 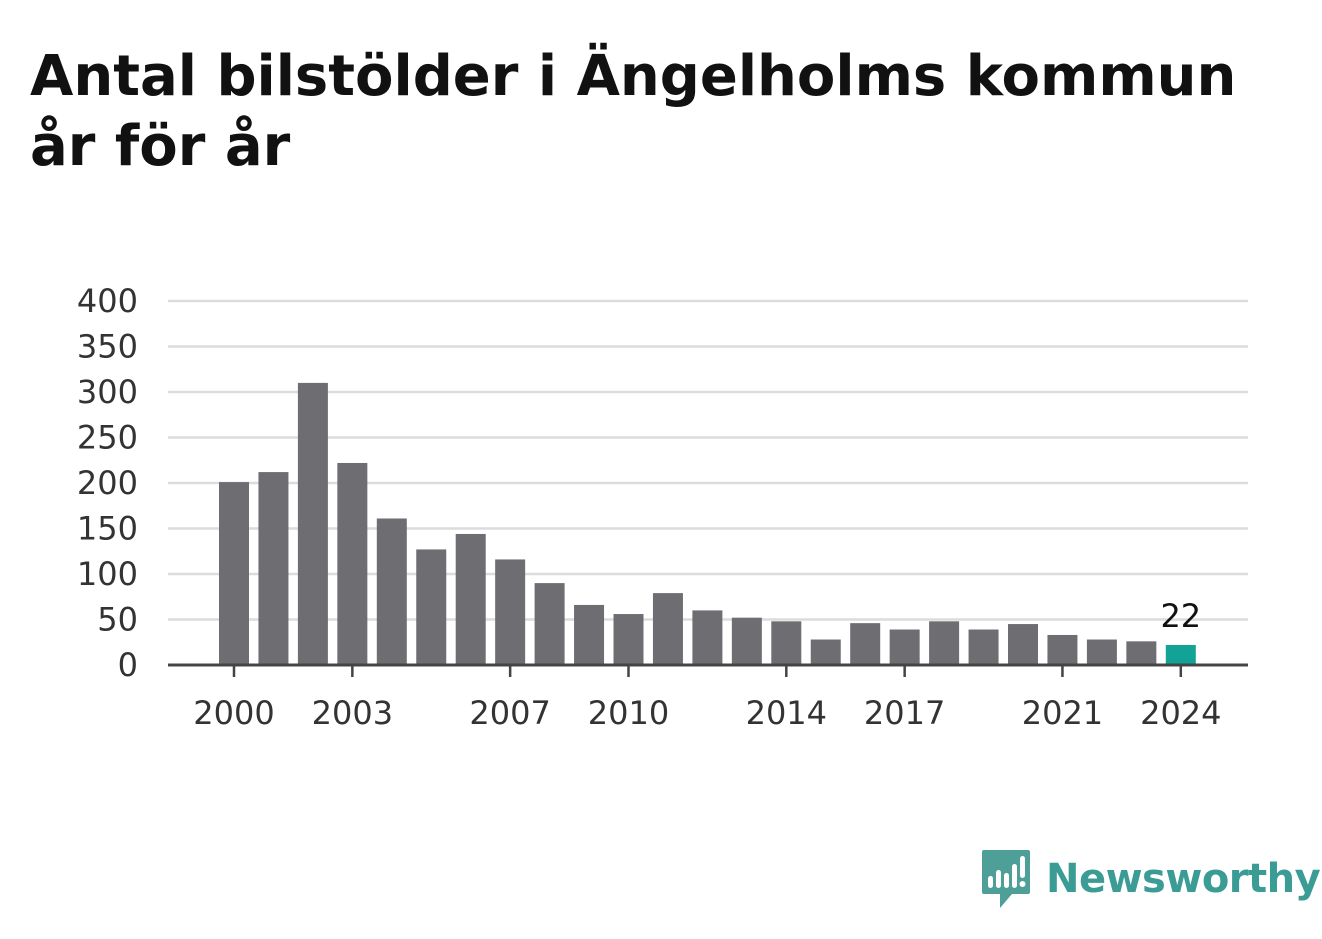 What do you see at coordinates (352, 563) in the screenshot?
I see `bar-2003` at bounding box center [352, 563].